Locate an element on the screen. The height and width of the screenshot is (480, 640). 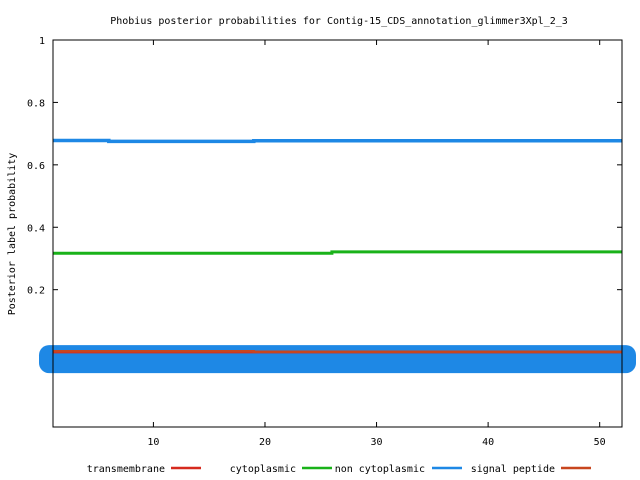
y-axis-label: Posterior label probability is located at coordinates (12, 234).